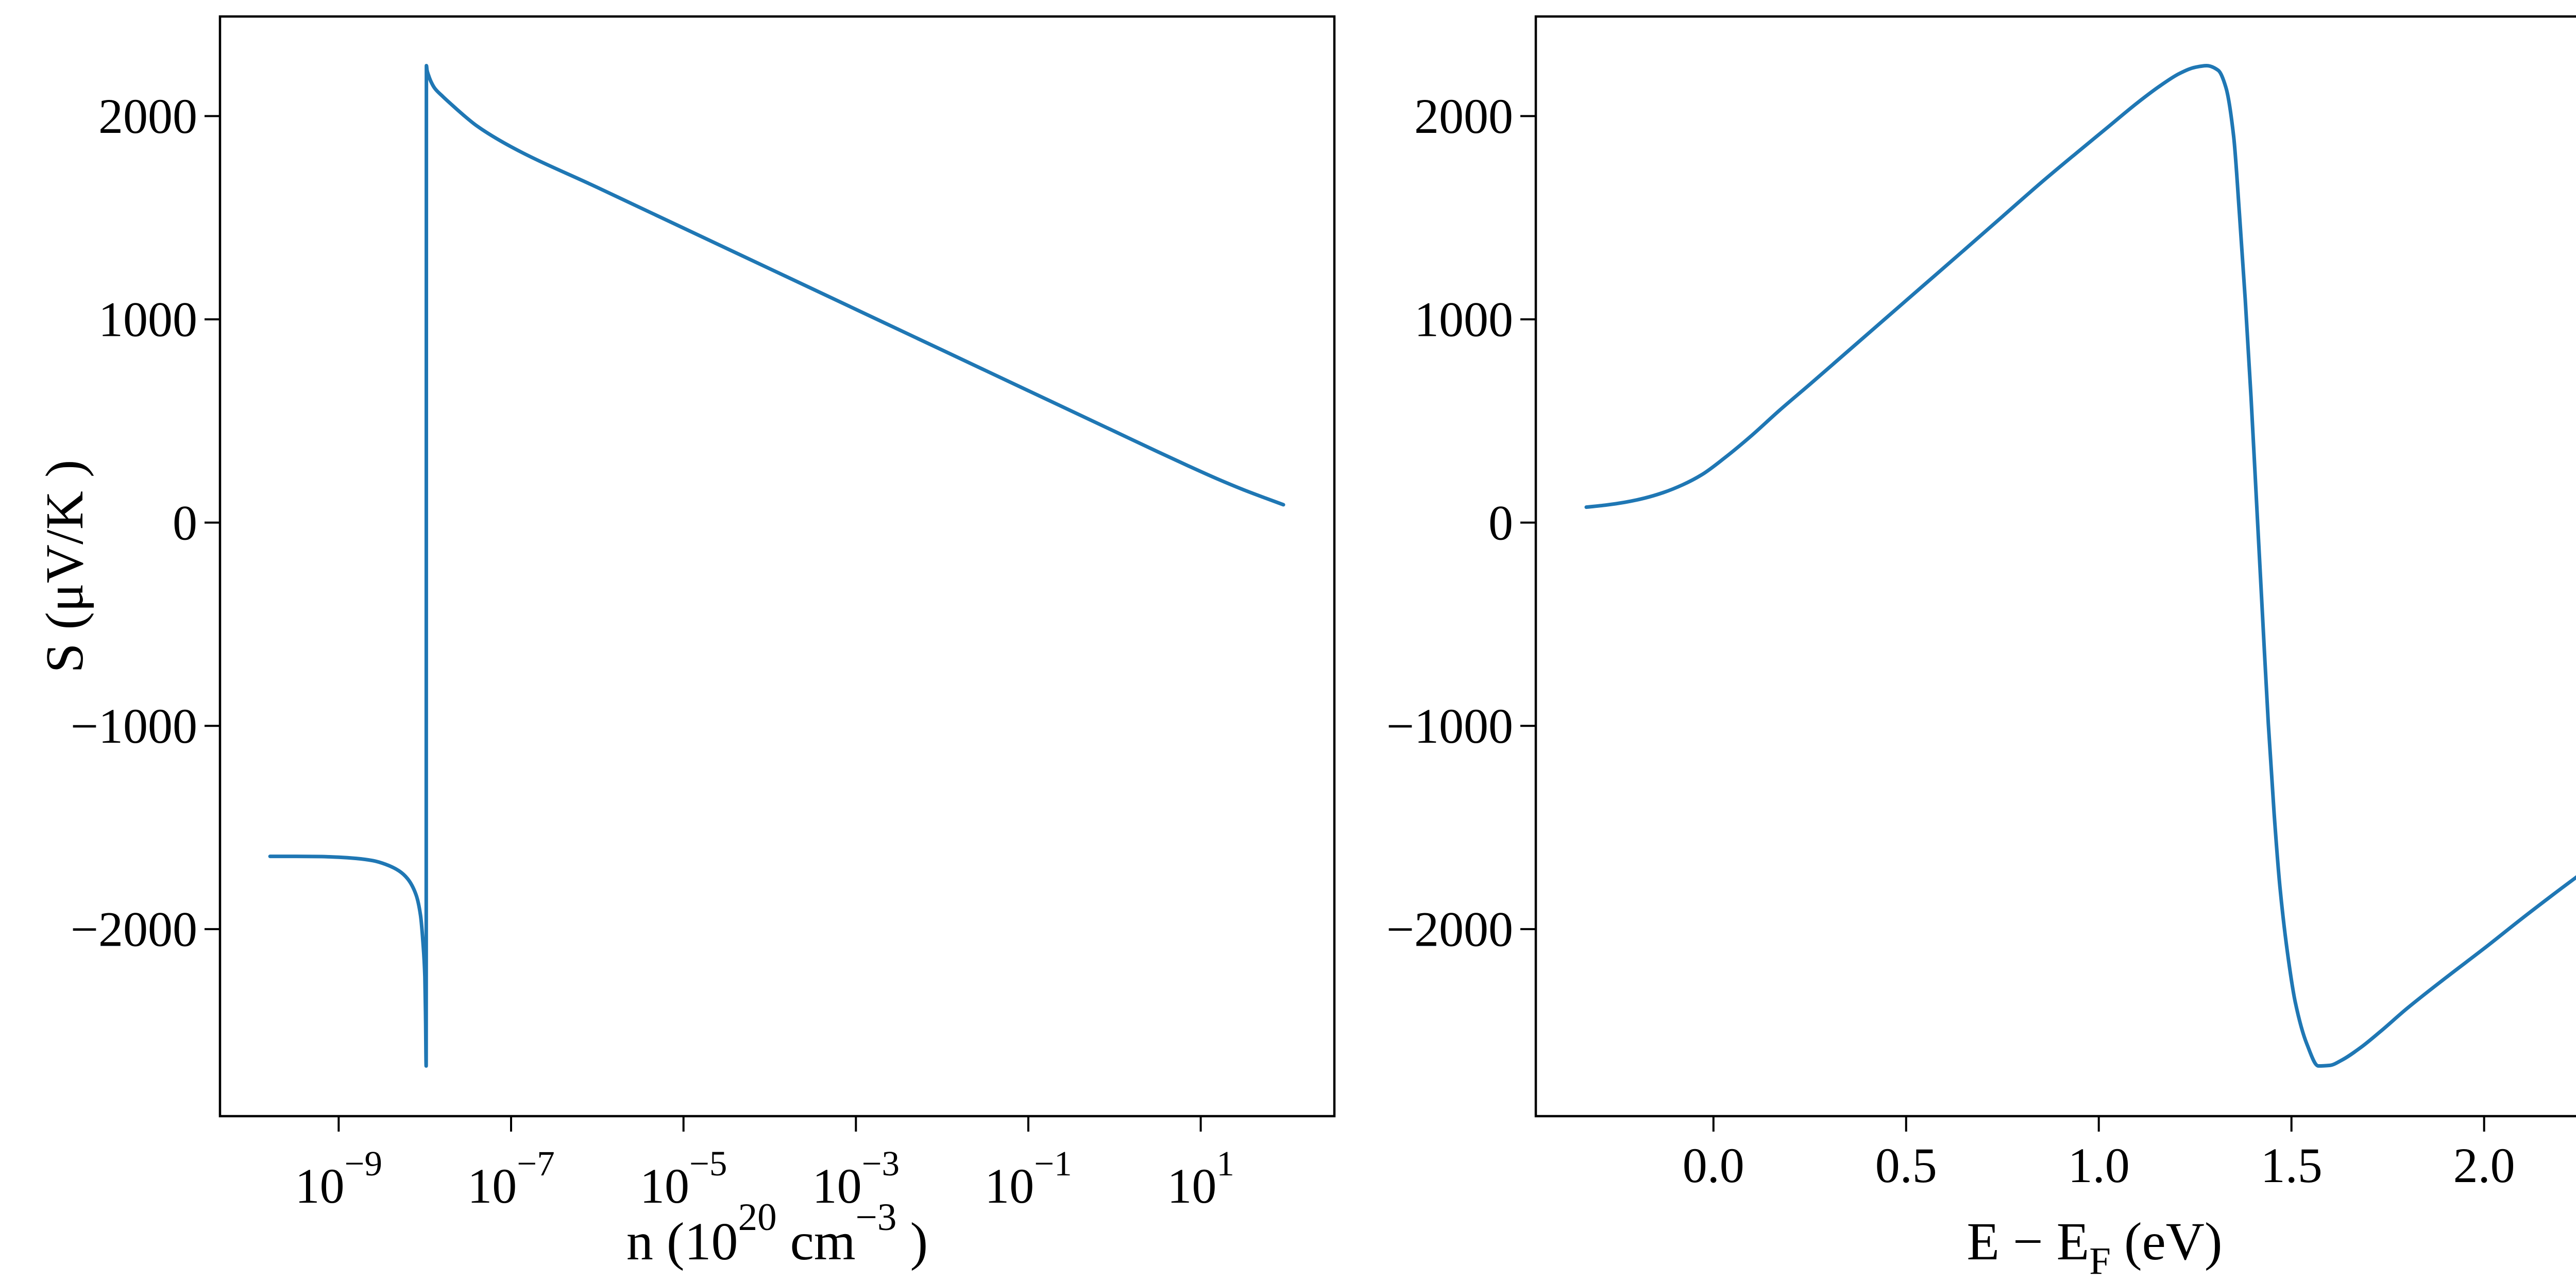 This screenshot has height=1282, width=2576. Describe the element at coordinates (777, 1233) in the screenshot. I see `x-axis-label: n (1020 cm−3 )` at that location.